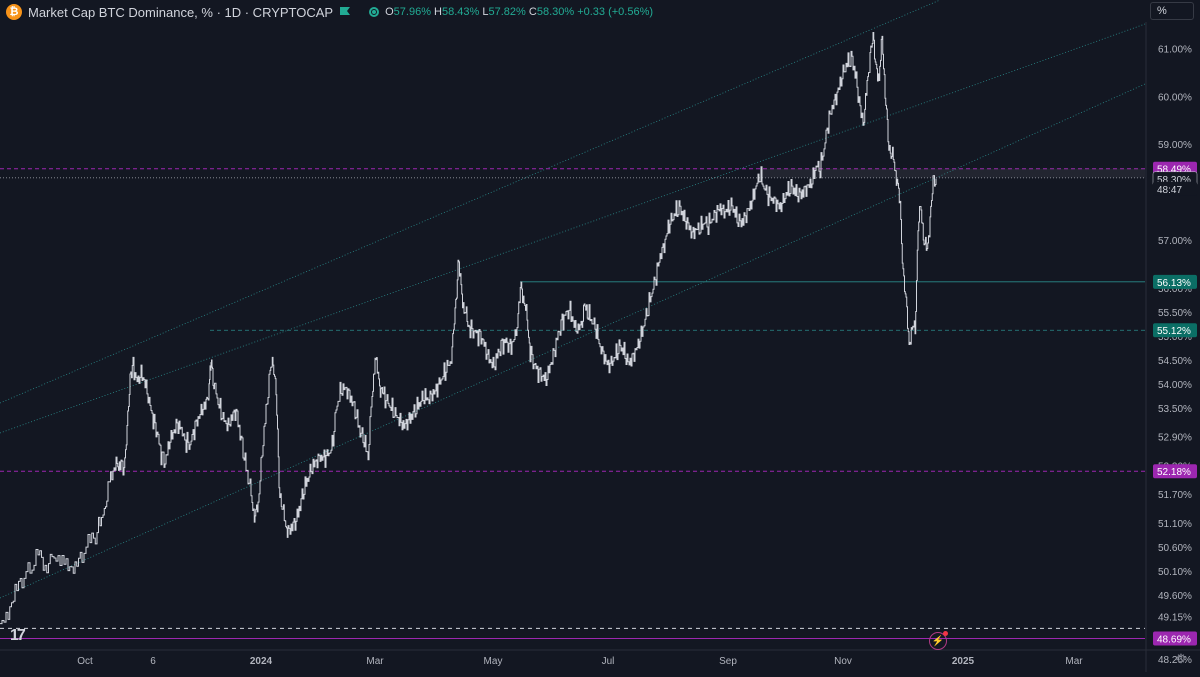  I want to click on x-axis-tick-label: Sep, so click(728, 661).